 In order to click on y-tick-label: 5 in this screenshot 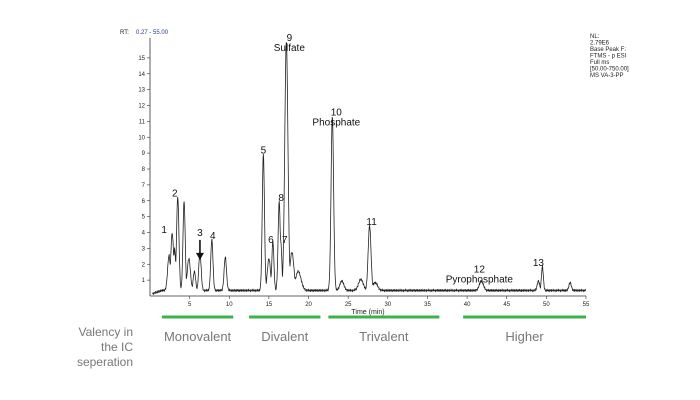, I will do `click(144, 218)`.